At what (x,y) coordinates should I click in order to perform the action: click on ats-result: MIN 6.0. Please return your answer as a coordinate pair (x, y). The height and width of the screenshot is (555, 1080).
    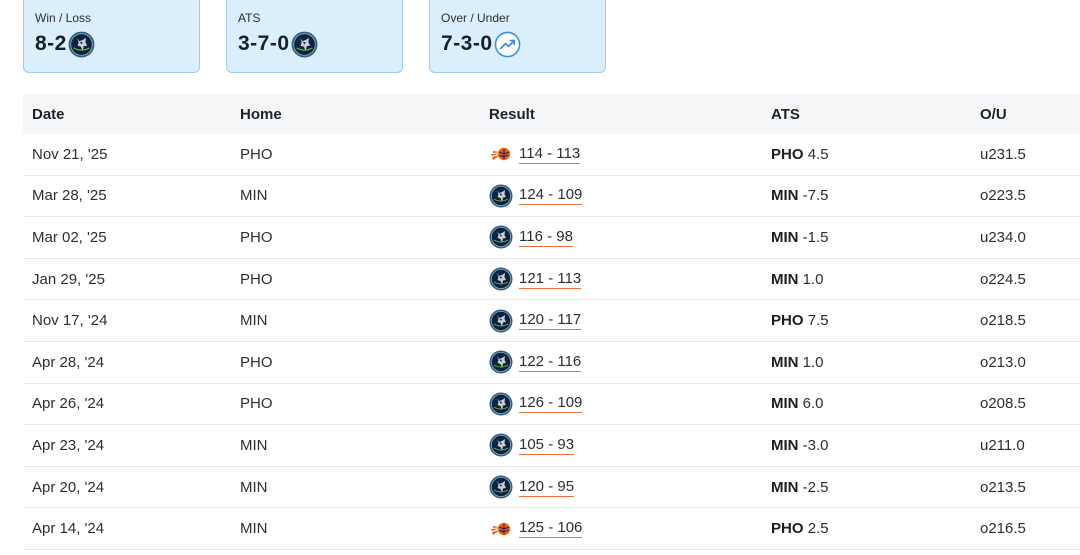
    Looking at the image, I should click on (875, 403).